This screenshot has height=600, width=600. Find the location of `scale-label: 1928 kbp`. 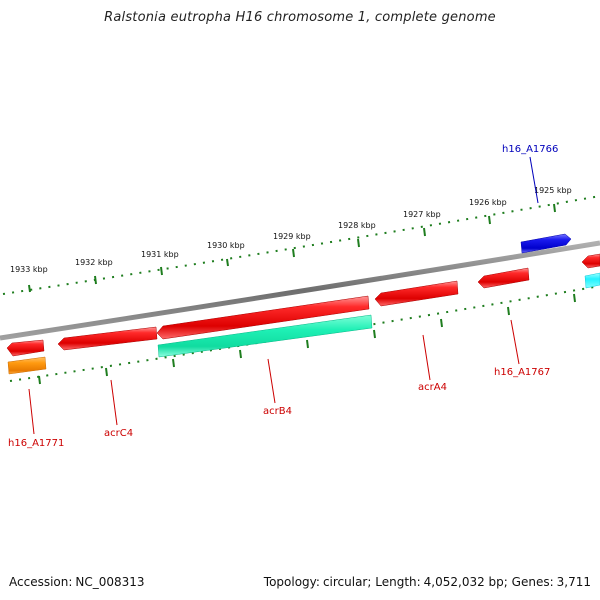

scale-label: 1928 kbp is located at coordinates (357, 225).